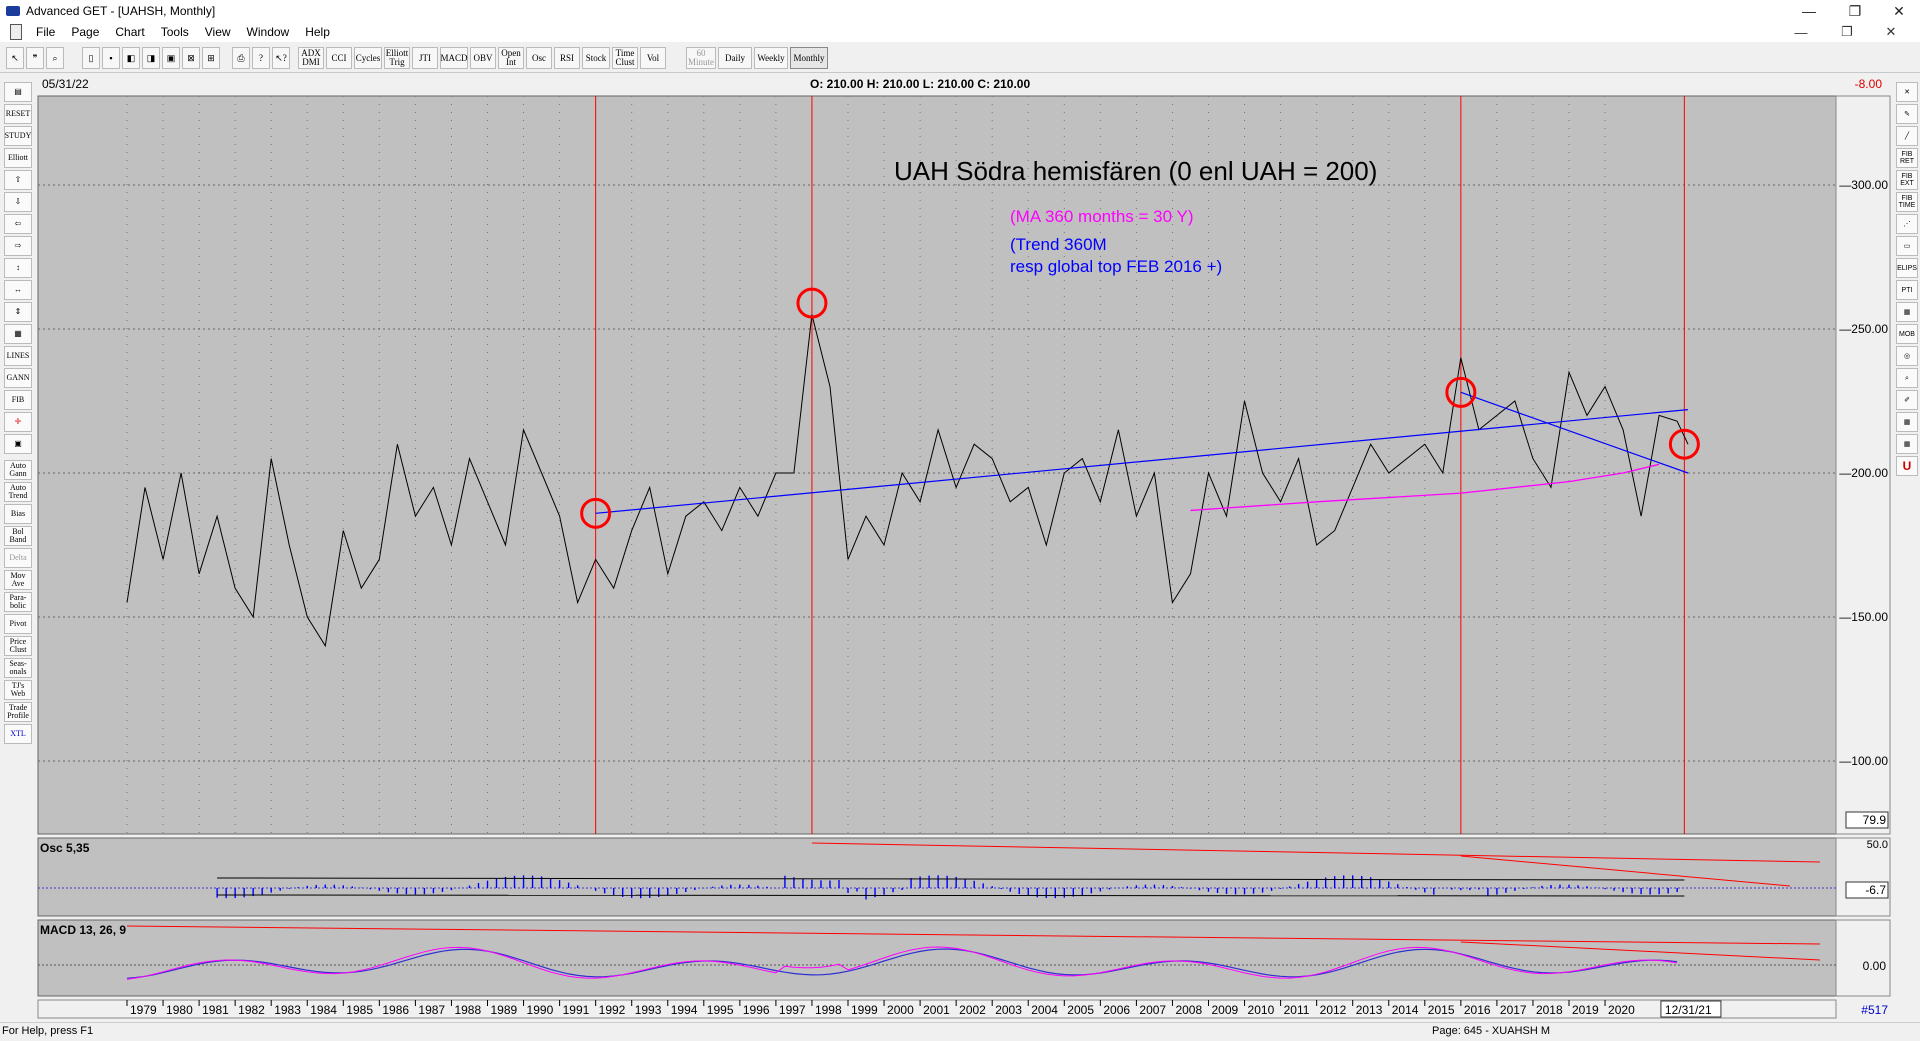 This screenshot has height=1041, width=1920. What do you see at coordinates (241, 58) in the screenshot?
I see `print-icon: ⎙` at bounding box center [241, 58].